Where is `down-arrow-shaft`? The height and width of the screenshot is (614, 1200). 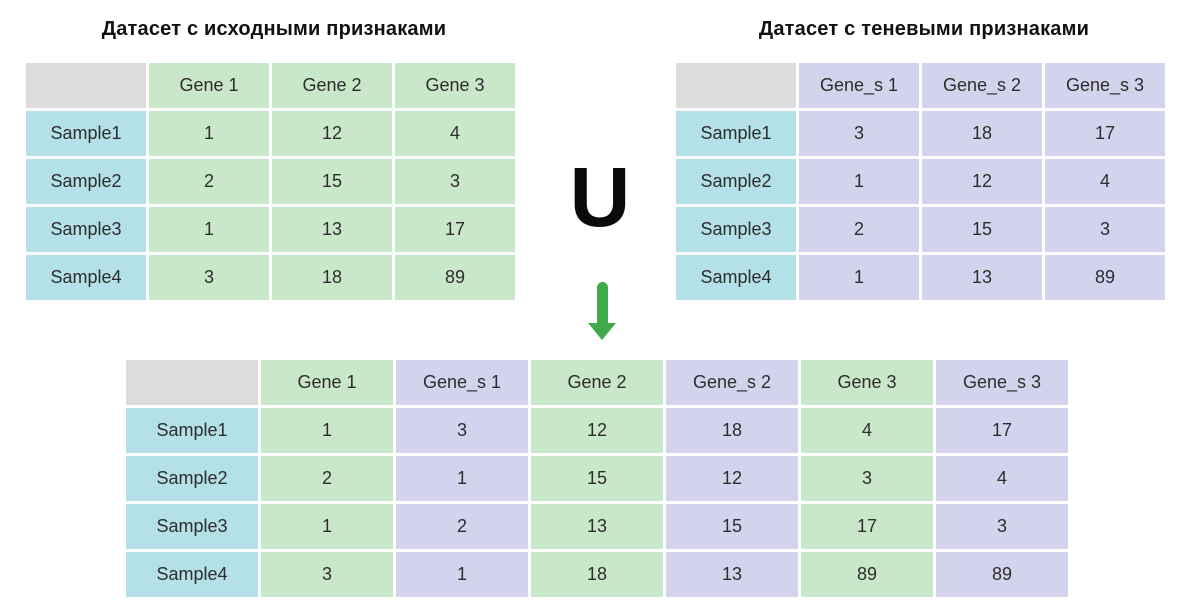
down-arrow-shaft is located at coordinates (602, 302).